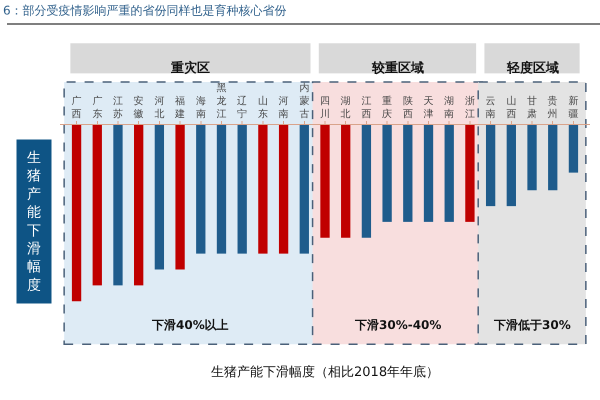  Describe the element at coordinates (469, 107) in the screenshot. I see `x-tick-label: 浙江` at that location.